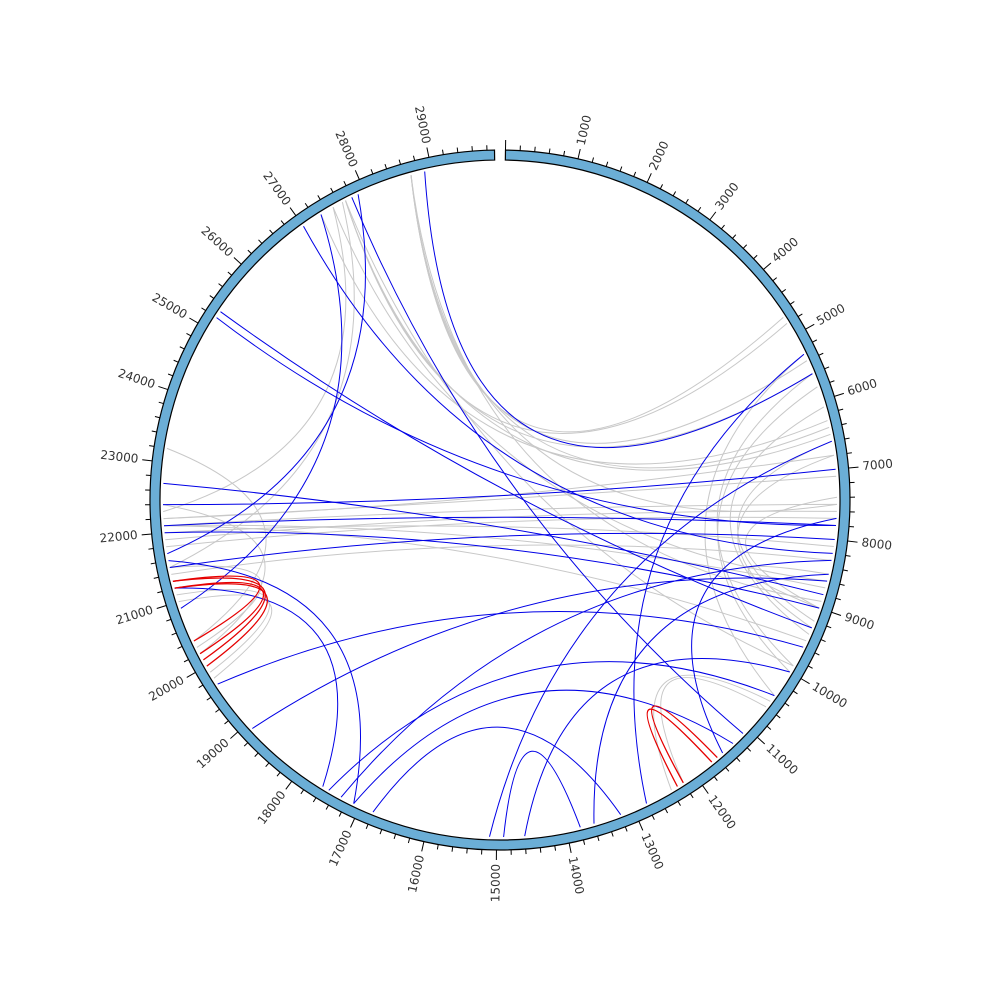  Describe the element at coordinates (782, 759) in the screenshot. I see `tick-label: 11000` at that location.